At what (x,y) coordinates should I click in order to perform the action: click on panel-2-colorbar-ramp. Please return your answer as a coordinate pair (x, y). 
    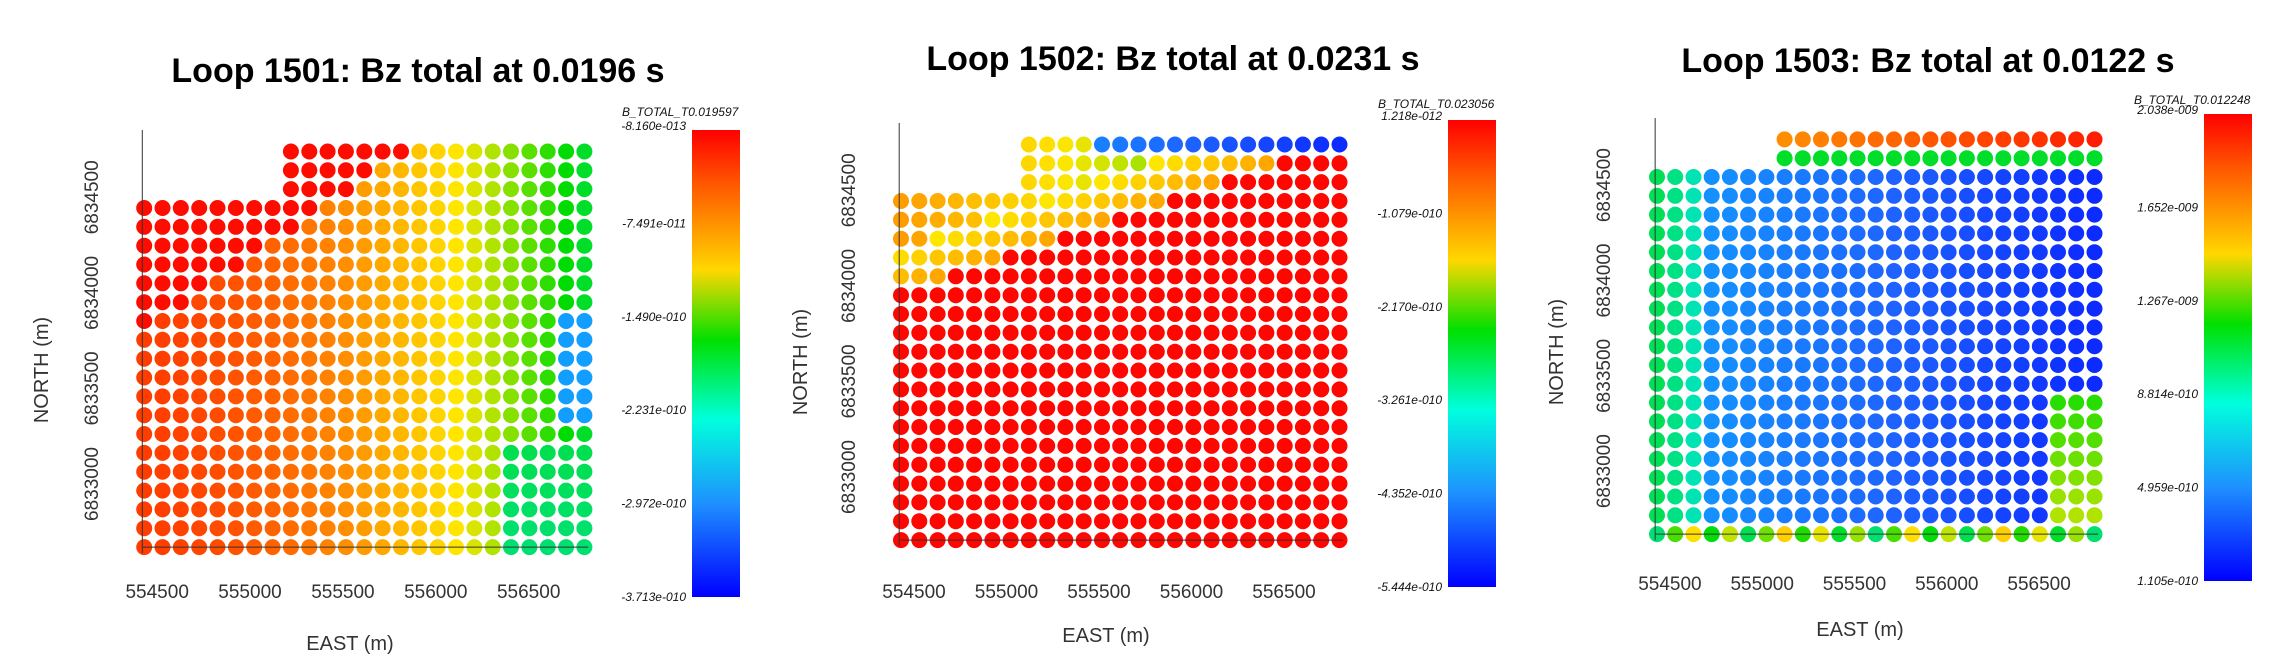
    Looking at the image, I should click on (1472, 353).